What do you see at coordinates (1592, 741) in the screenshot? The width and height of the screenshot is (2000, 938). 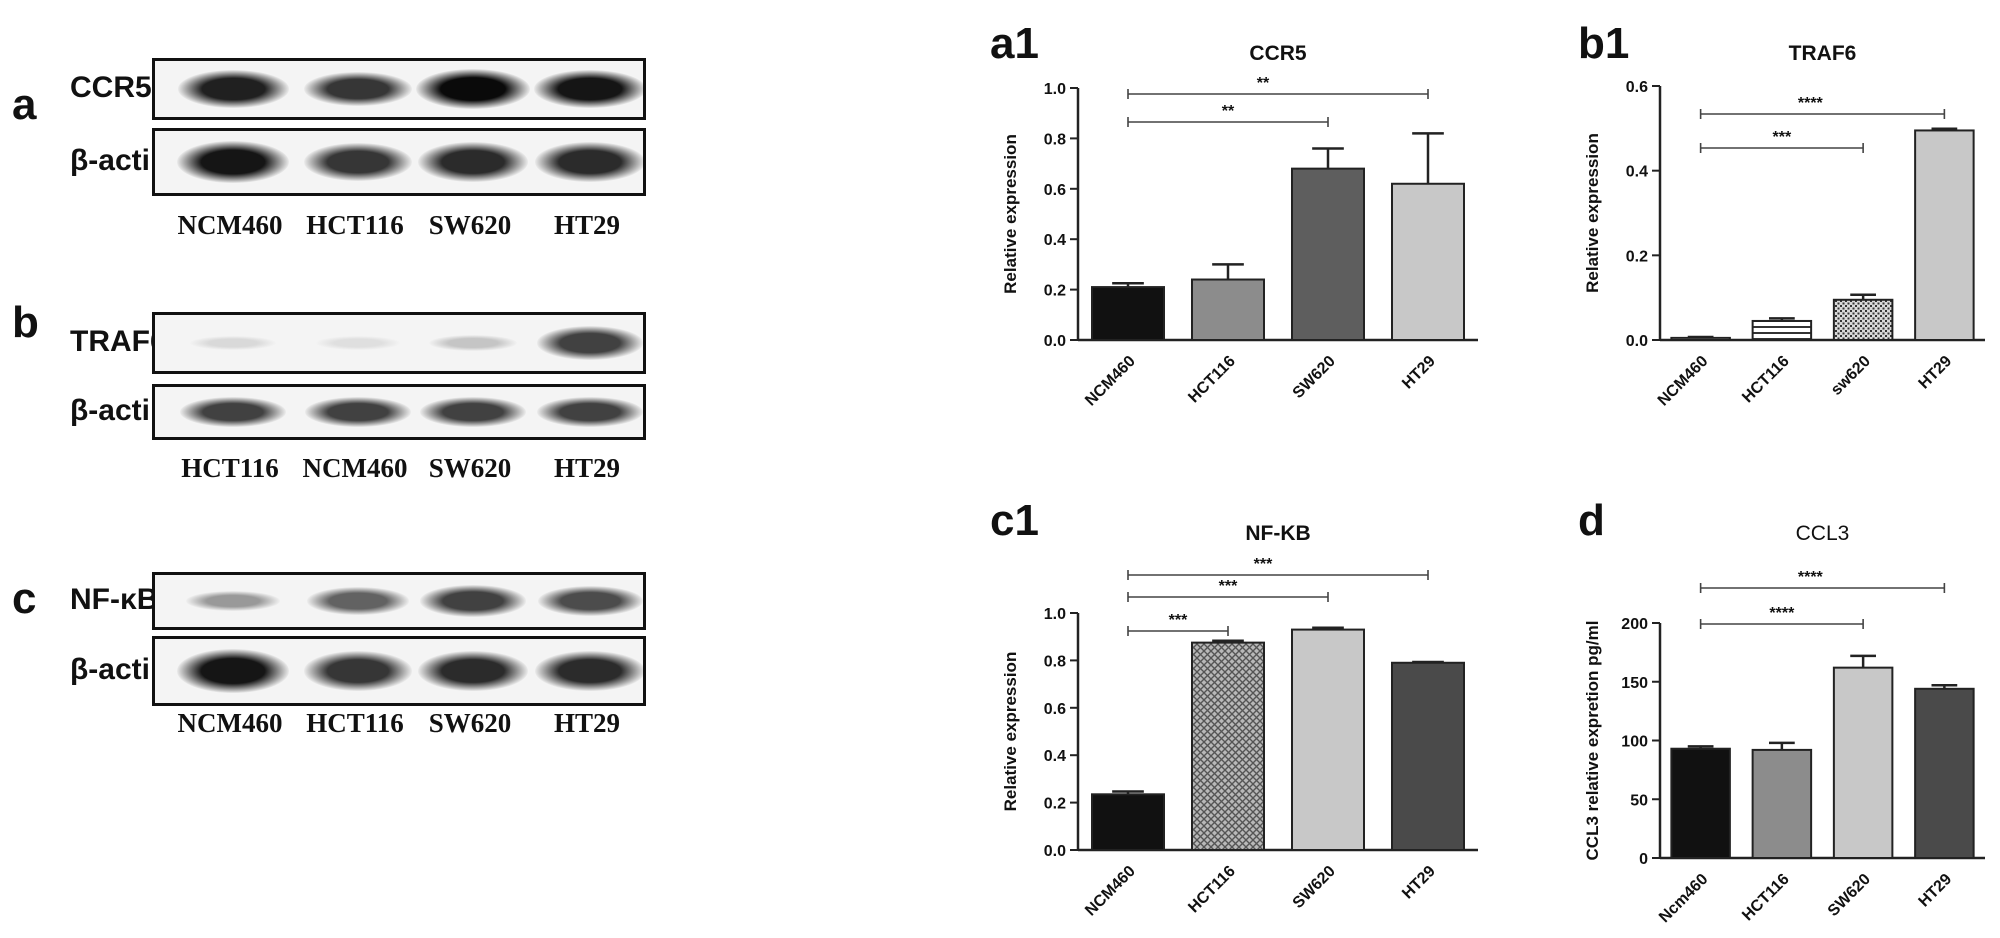 I see `y-axis-label: CCL3 relative expretion pg/ml` at bounding box center [1592, 741].